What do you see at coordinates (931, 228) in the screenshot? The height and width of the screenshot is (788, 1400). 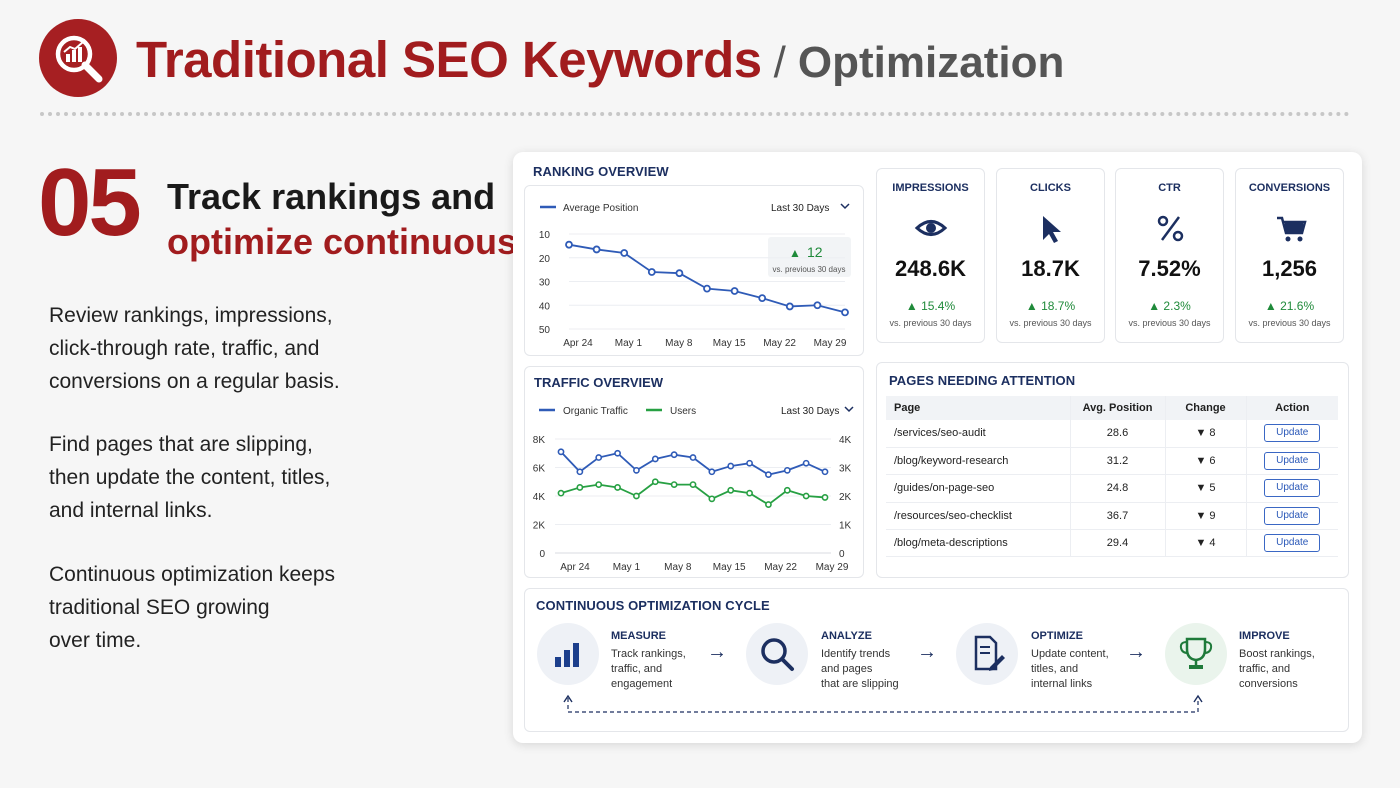 I see `eye-icon` at bounding box center [931, 228].